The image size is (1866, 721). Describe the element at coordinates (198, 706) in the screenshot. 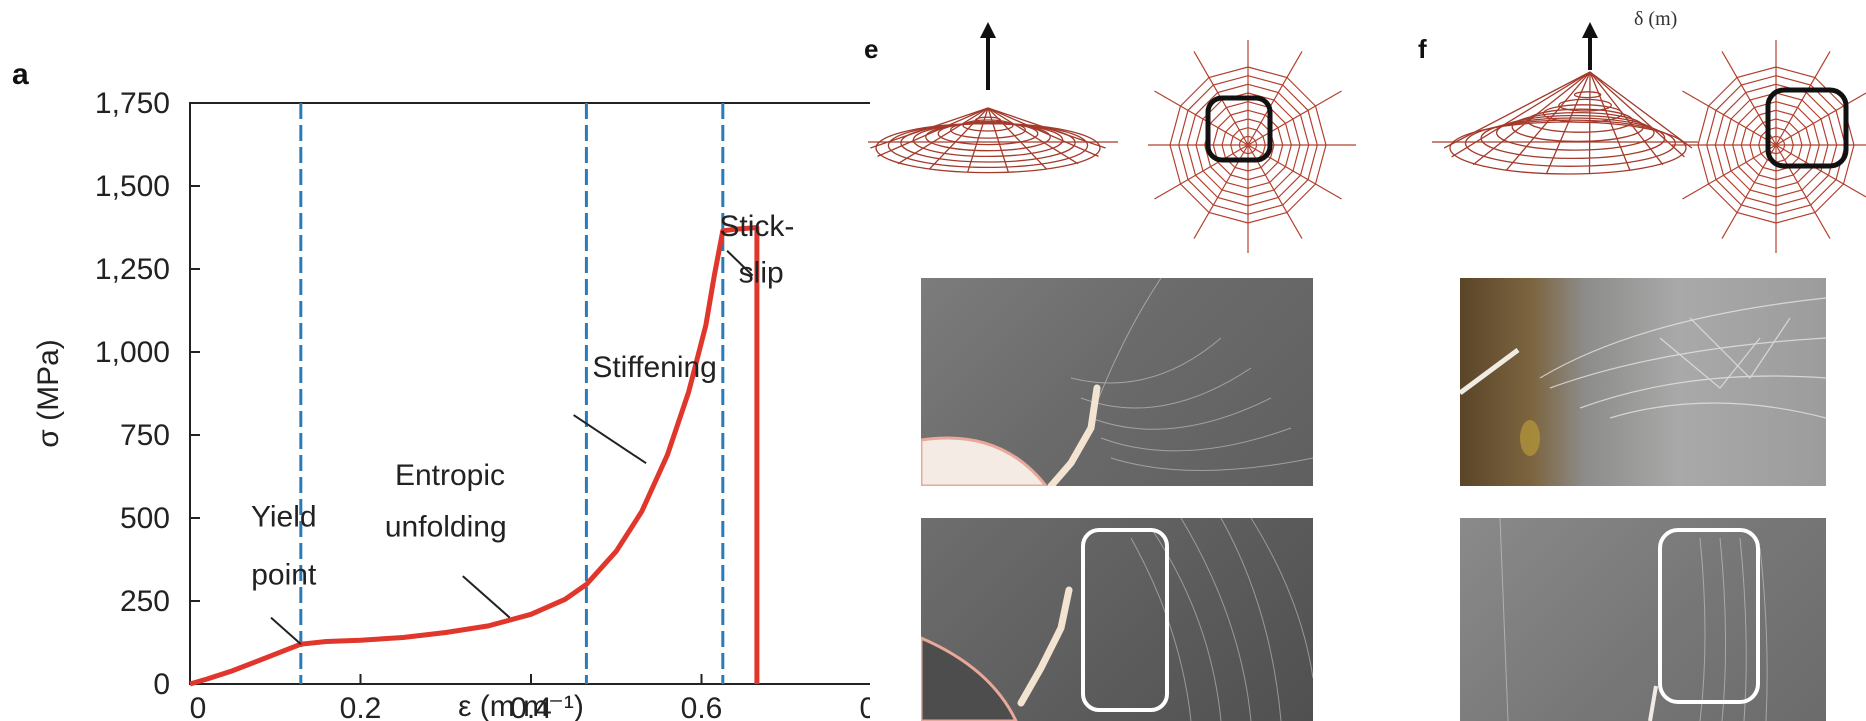

I see `x-tick-label: 0` at that location.